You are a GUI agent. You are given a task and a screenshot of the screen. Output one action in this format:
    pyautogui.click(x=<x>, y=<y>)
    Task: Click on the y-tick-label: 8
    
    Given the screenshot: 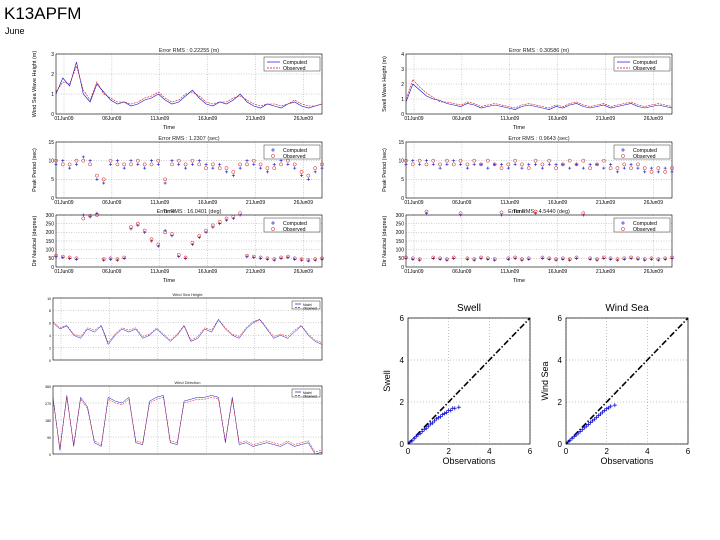 What is the action you would take?
    pyautogui.click(x=50, y=311)
    